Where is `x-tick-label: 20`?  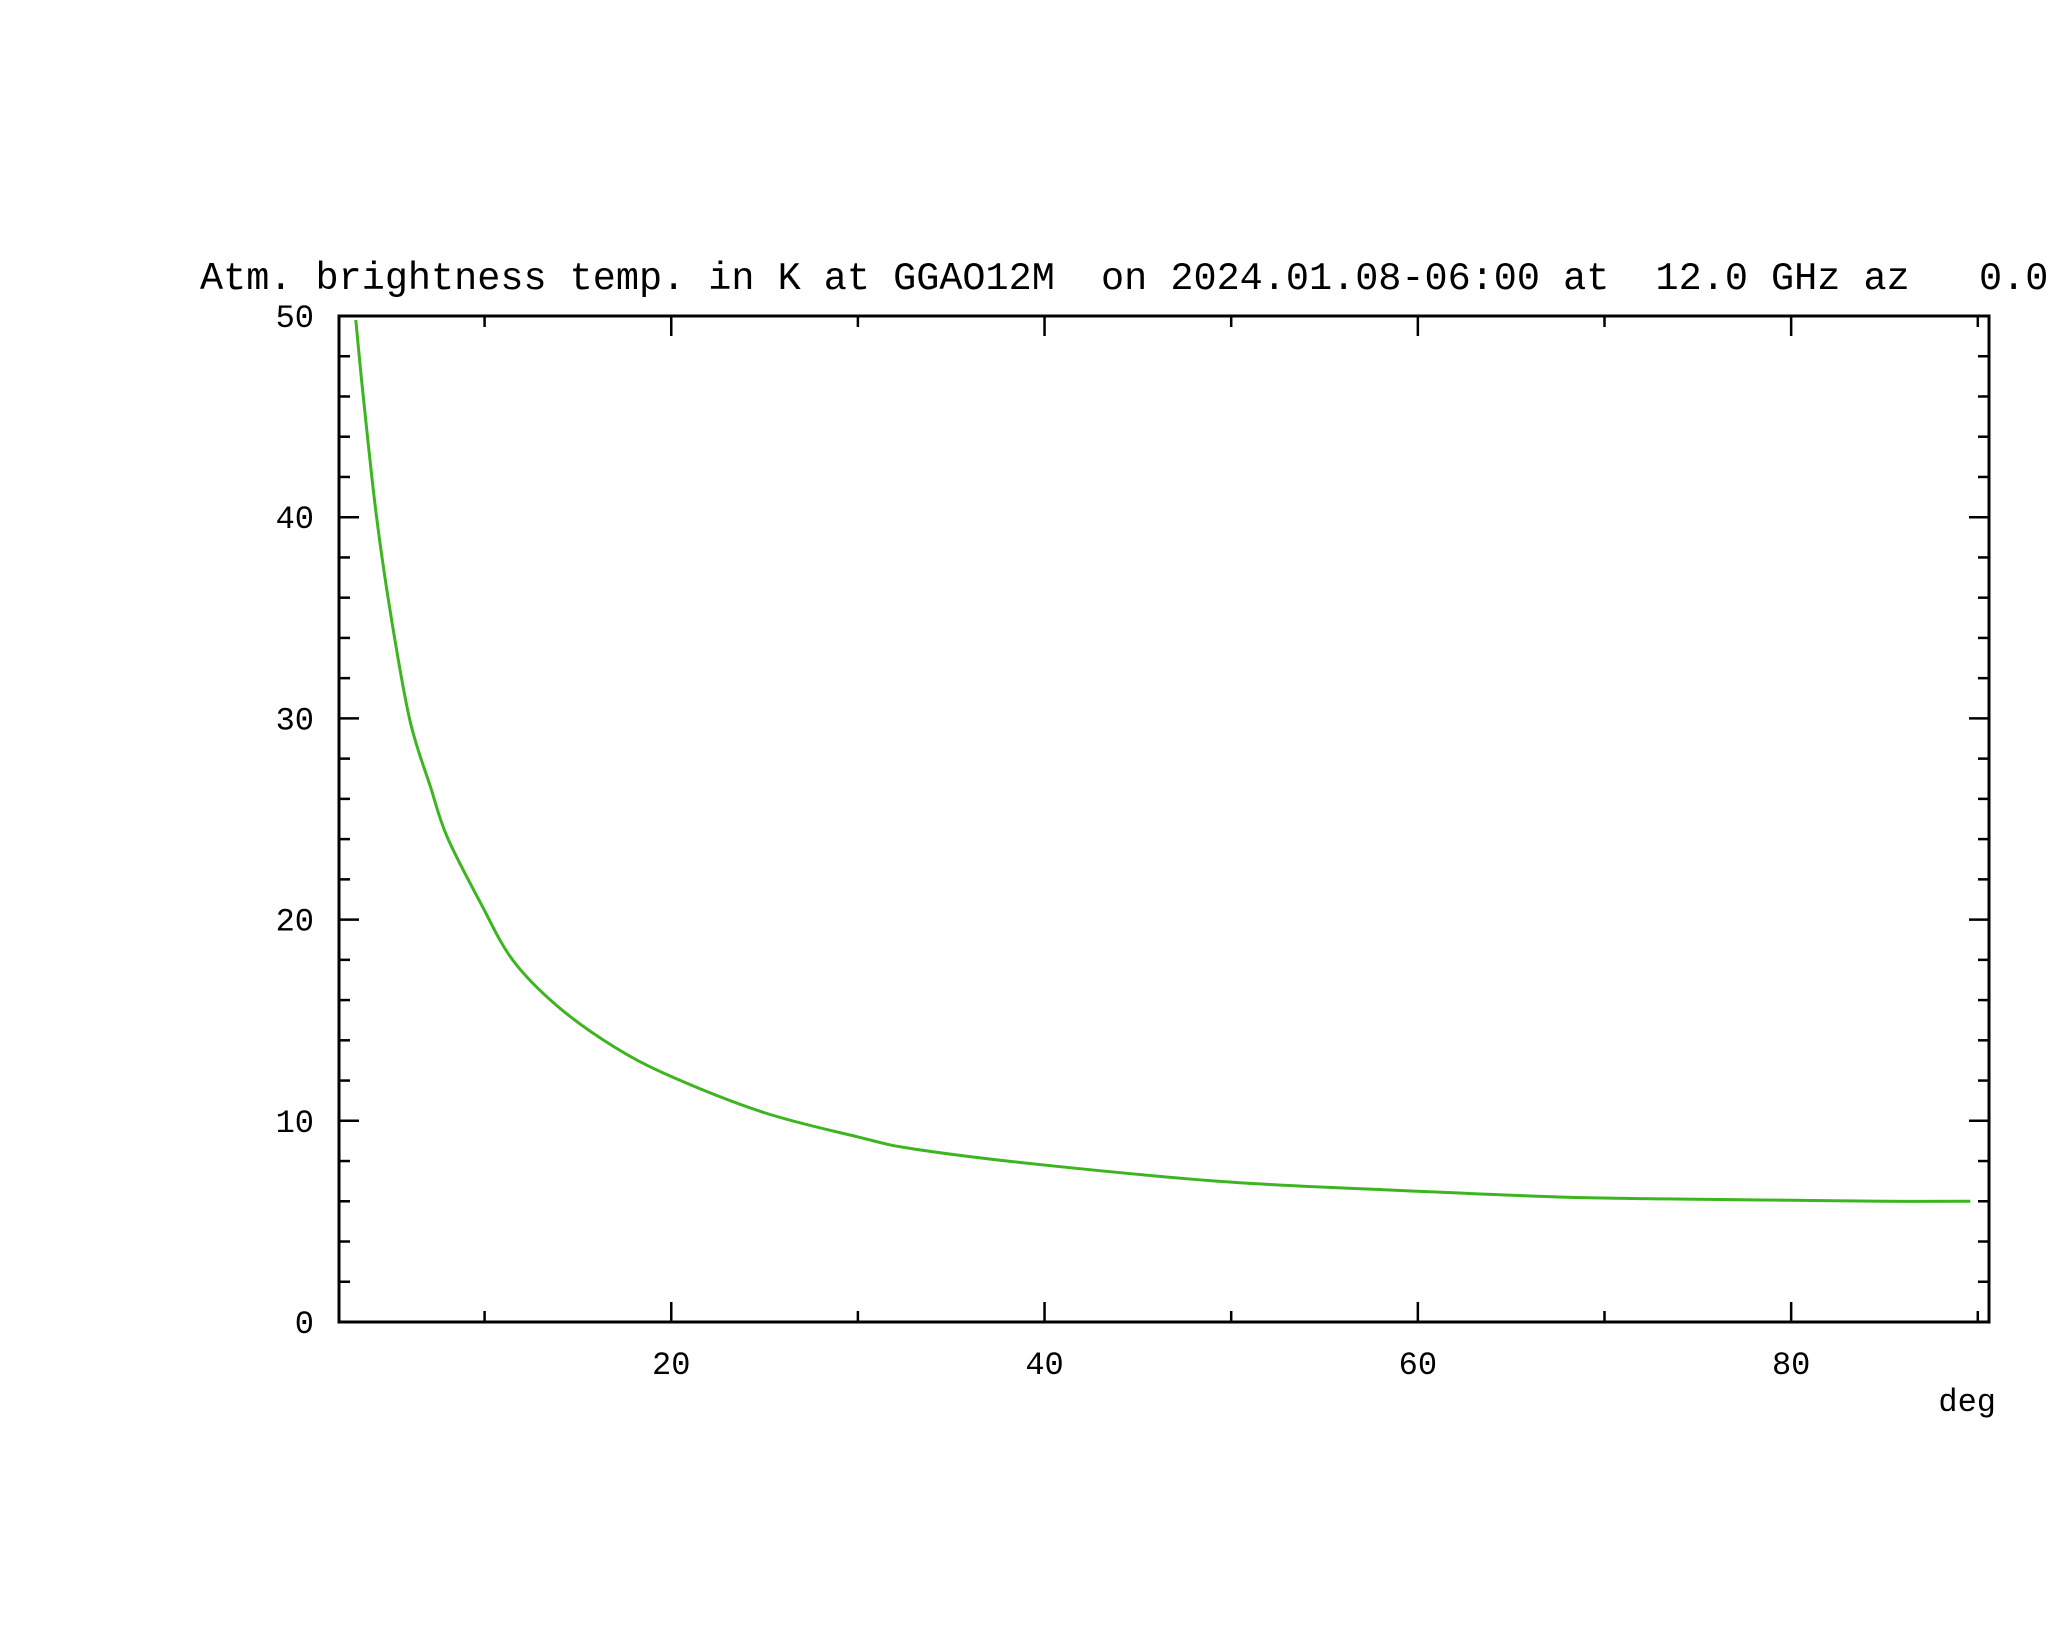
x-tick-label: 20 is located at coordinates (671, 1365).